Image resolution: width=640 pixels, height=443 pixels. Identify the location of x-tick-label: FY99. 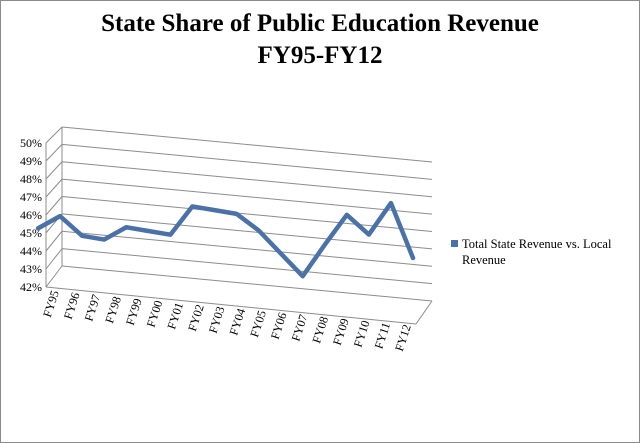
(134, 312).